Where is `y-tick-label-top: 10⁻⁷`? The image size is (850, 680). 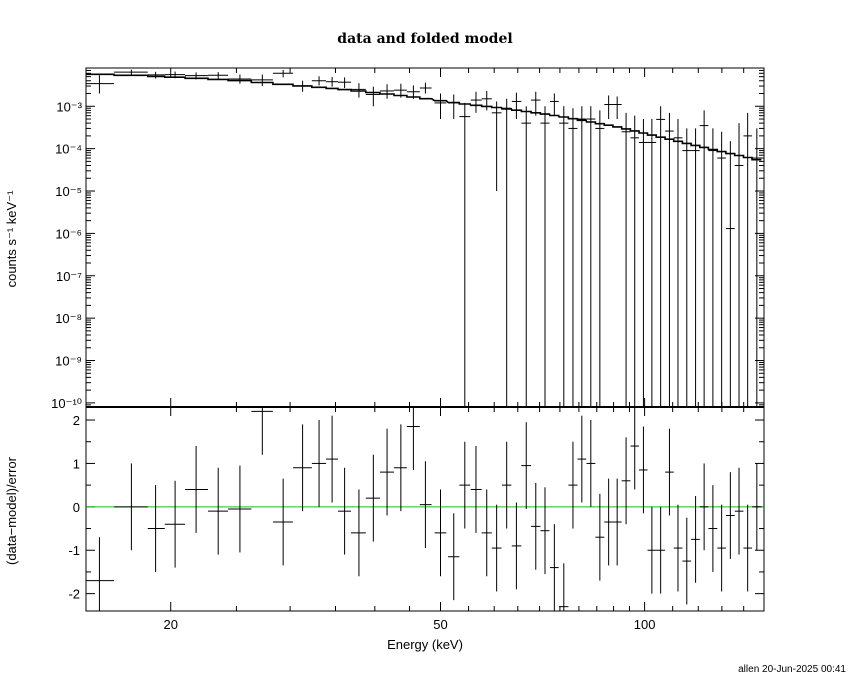 y-tick-label-top: 10⁻⁷ is located at coordinates (69, 276).